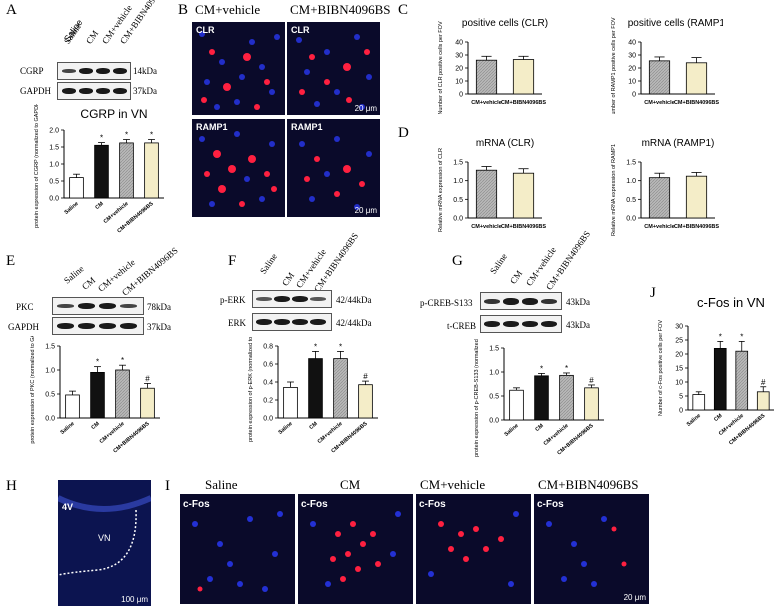  Describe the element at coordinates (659, 103) in the screenshot. I see `c2-category-label: CM+vehicle` at that location.